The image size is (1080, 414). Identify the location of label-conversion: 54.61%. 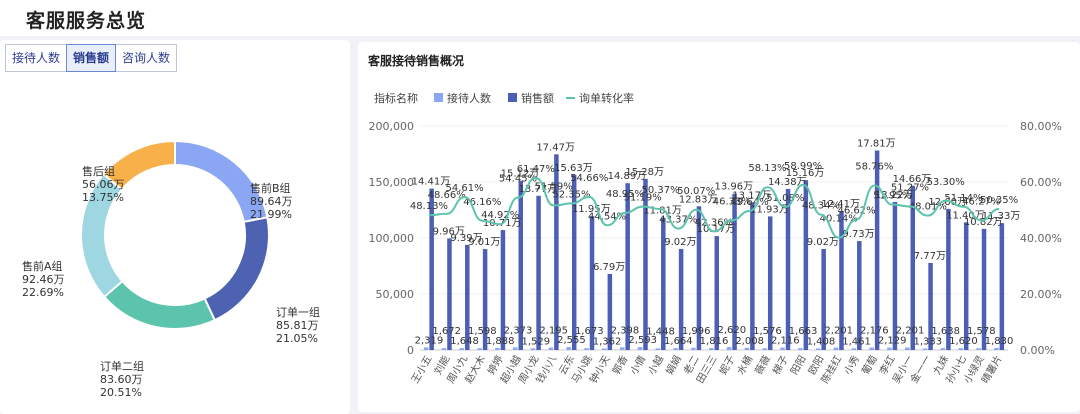
(464, 188).